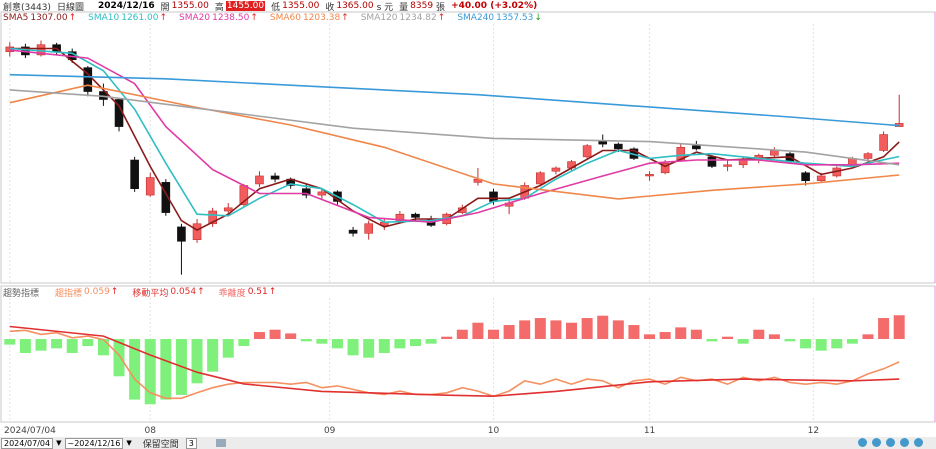 This screenshot has width=936, height=449. What do you see at coordinates (476, 18) in the screenshot?
I see `legend-name: SMA240` at bounding box center [476, 18].